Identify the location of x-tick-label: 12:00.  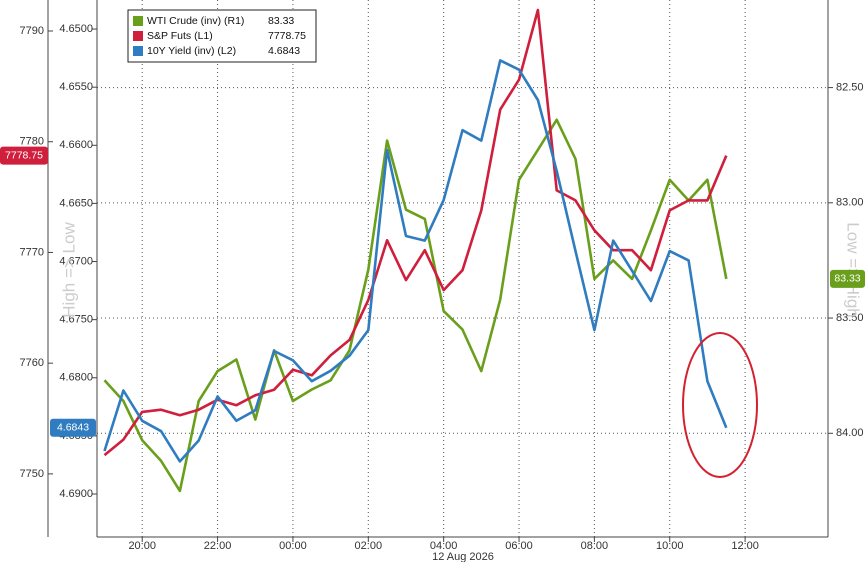
(745, 546).